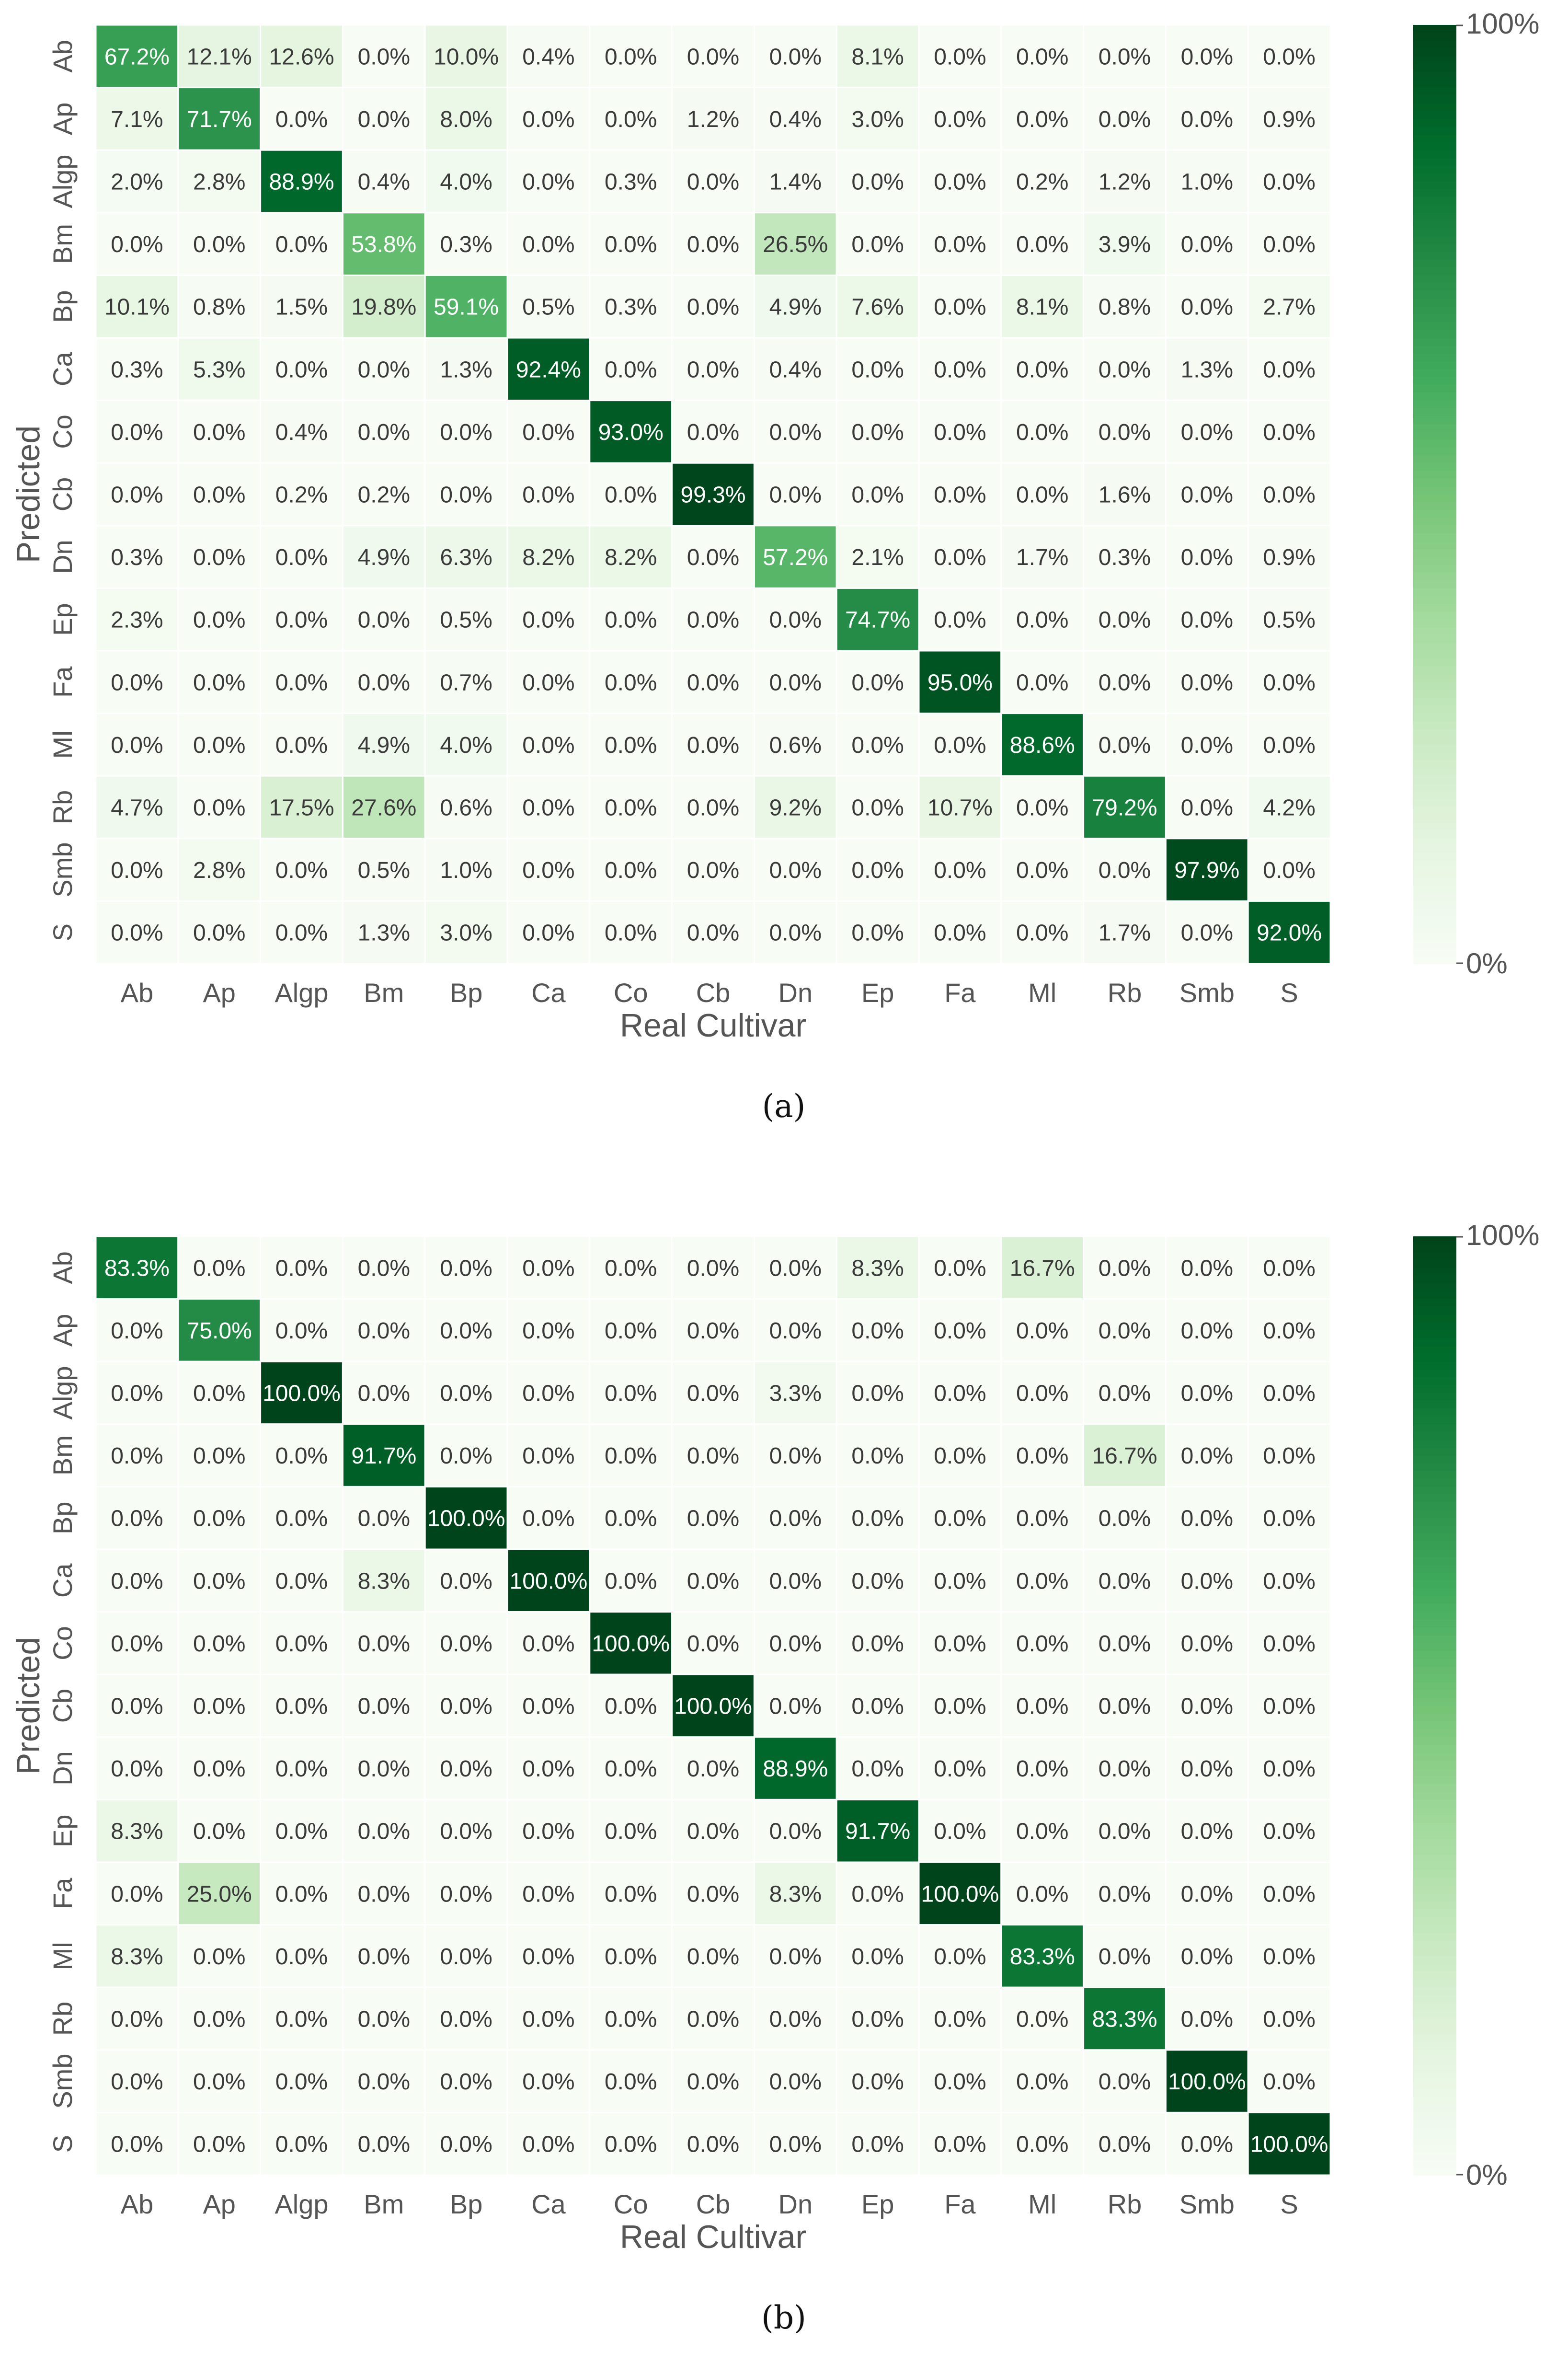 The height and width of the screenshot is (2374, 1568). Describe the element at coordinates (795, 1894) in the screenshot. I see `cell-value-label: 8.3%` at that location.